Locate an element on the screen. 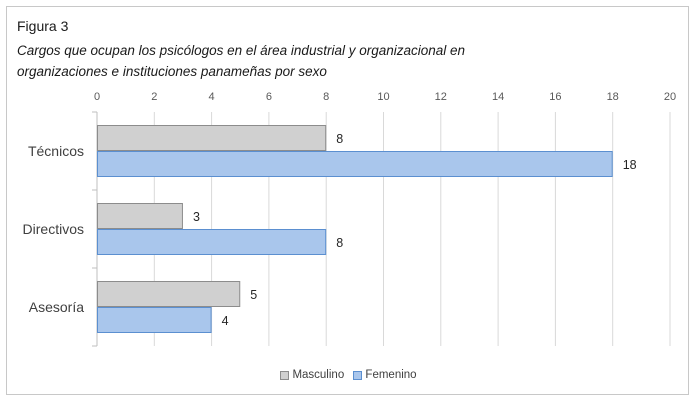  data-label-femenino-tecnicos: 18 is located at coordinates (630, 165).